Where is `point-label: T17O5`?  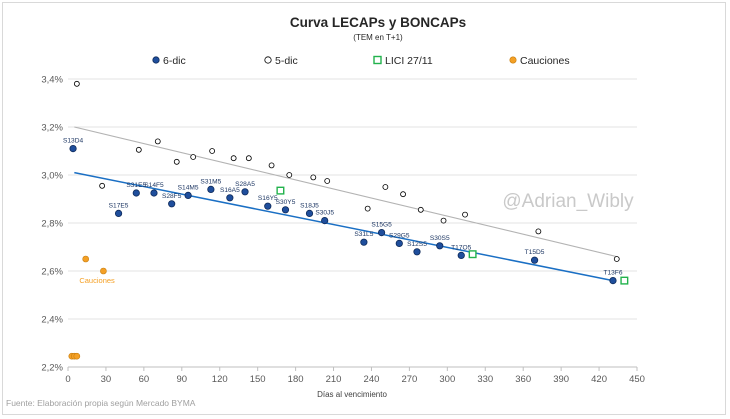
point-label: T17O5 is located at coordinates (461, 247).